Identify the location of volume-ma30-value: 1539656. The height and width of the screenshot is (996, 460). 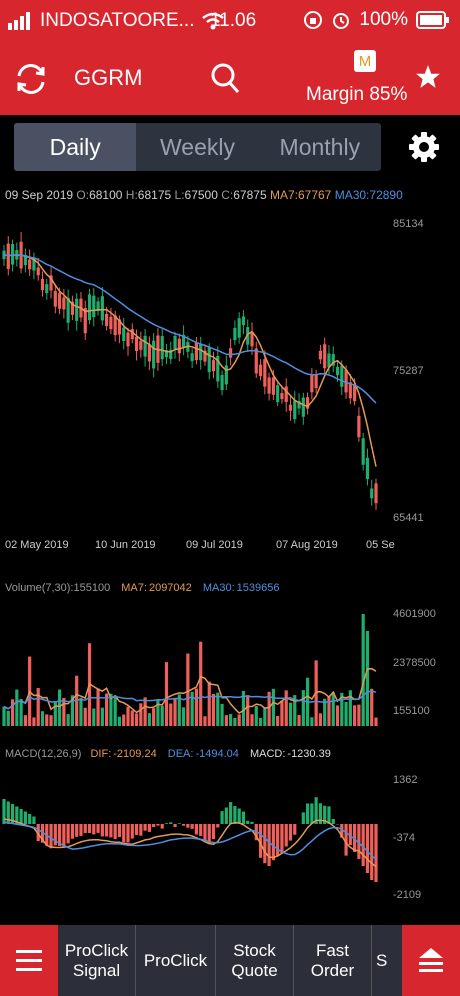
(258, 588).